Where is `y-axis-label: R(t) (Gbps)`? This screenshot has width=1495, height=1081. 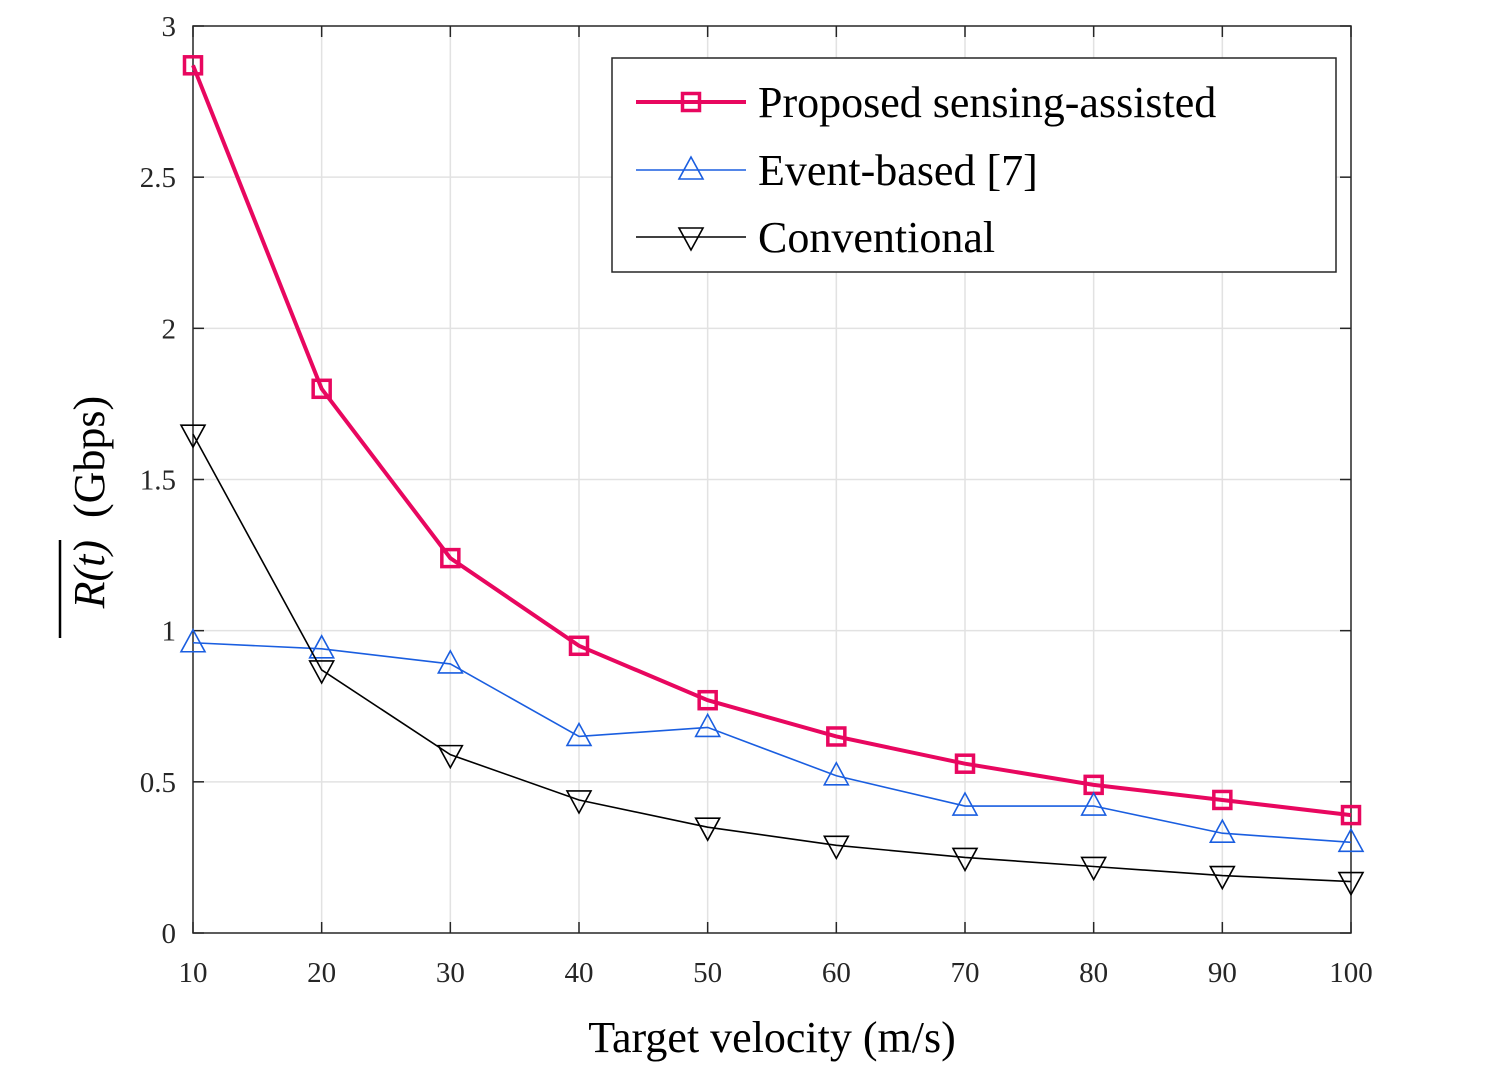
y-axis-label: R(t) (Gbps) is located at coordinates (86, 517).